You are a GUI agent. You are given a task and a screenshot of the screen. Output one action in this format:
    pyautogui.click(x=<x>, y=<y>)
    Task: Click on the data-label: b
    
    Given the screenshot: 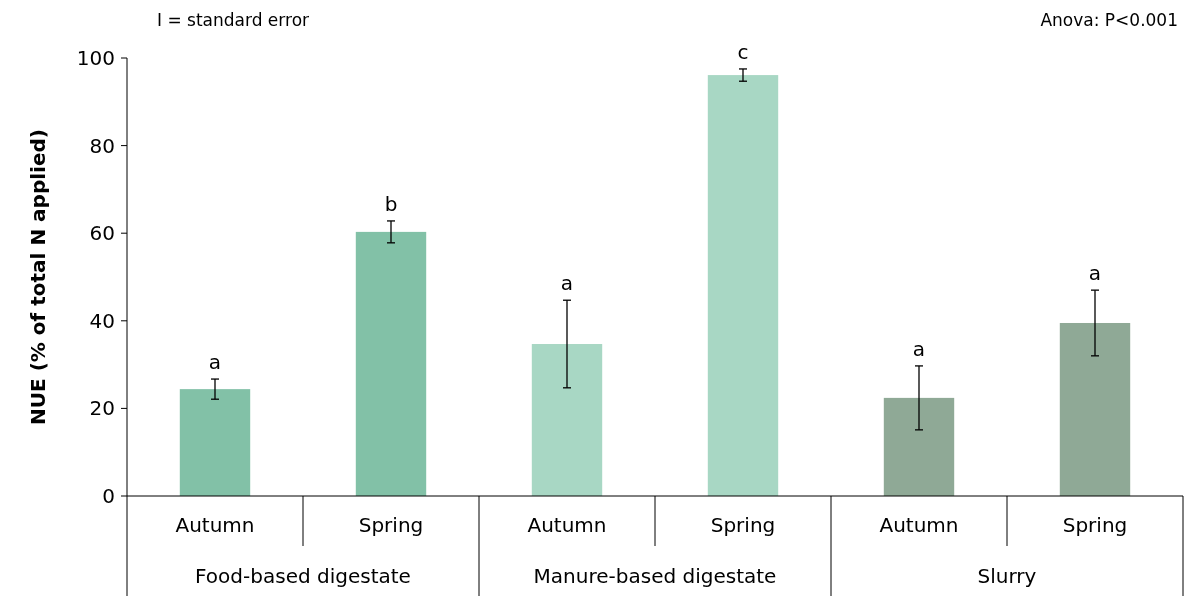 What is the action you would take?
    pyautogui.click(x=391, y=203)
    